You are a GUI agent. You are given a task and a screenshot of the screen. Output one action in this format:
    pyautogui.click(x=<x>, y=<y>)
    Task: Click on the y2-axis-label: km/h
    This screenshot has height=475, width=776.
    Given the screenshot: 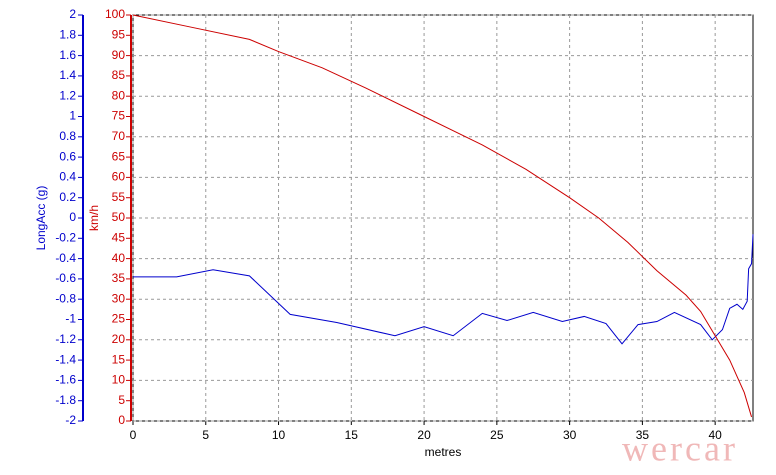 What is the action you would take?
    pyautogui.click(x=94, y=218)
    